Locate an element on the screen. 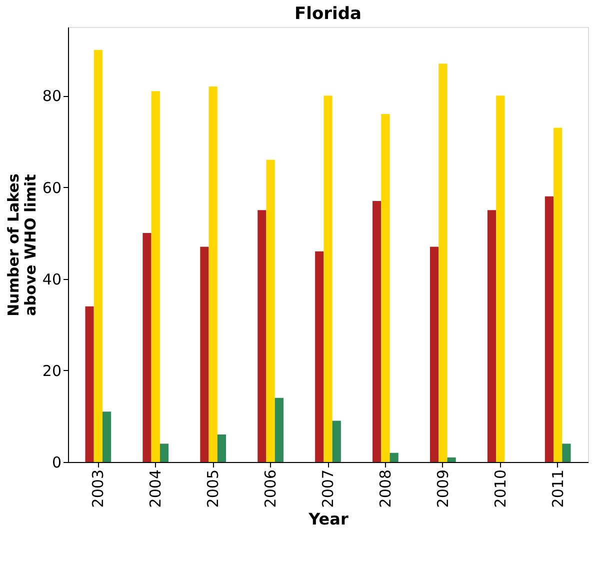 The width and height of the screenshot is (605, 576). y-tick-label: 20 is located at coordinates (52, 371).